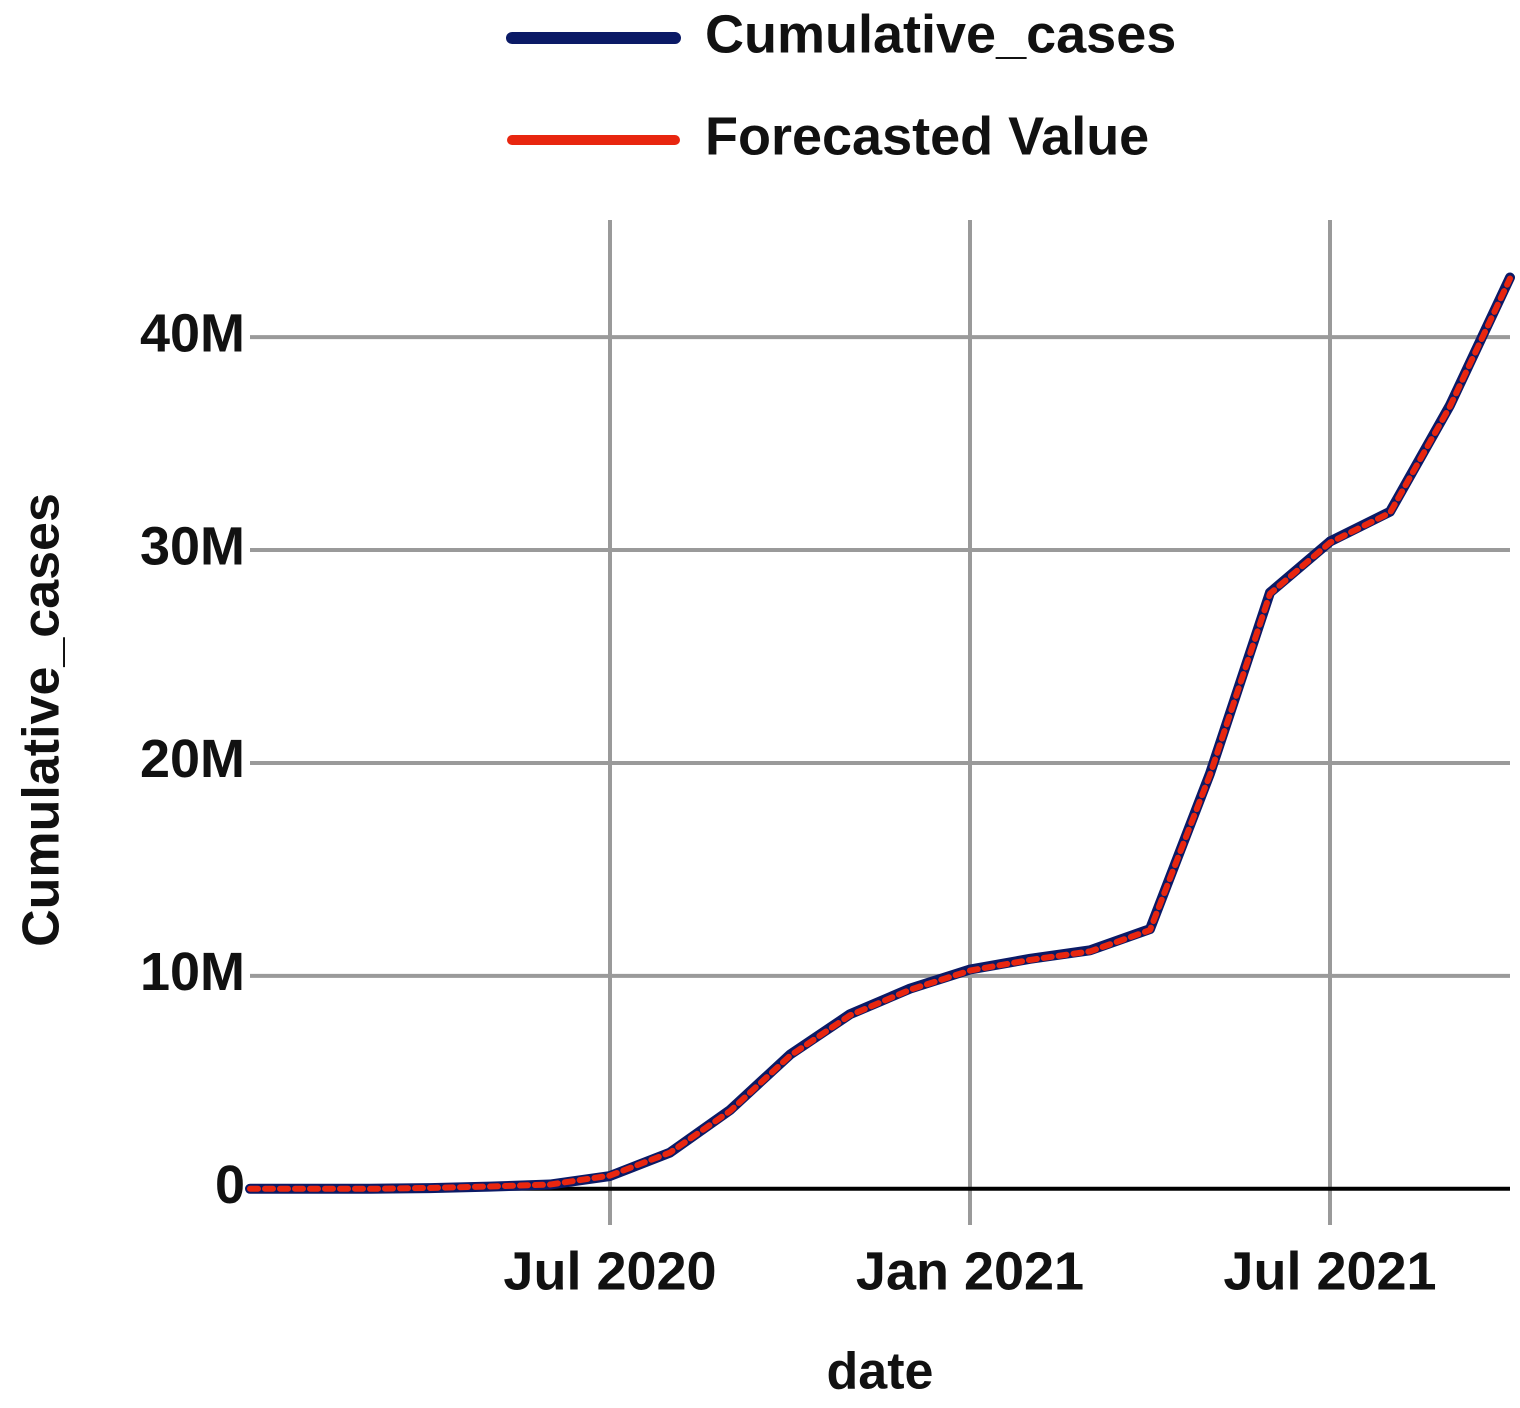 The height and width of the screenshot is (1408, 1520). Describe the element at coordinates (880, 1372) in the screenshot. I see `x-axis-label: date` at that location.